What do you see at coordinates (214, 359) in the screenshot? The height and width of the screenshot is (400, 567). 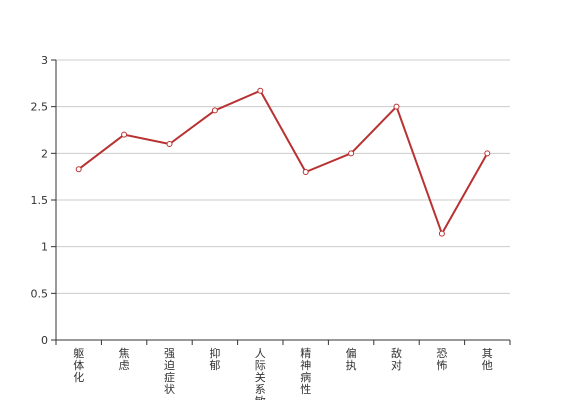 I see `x-category-label: 抑郁` at bounding box center [214, 359].